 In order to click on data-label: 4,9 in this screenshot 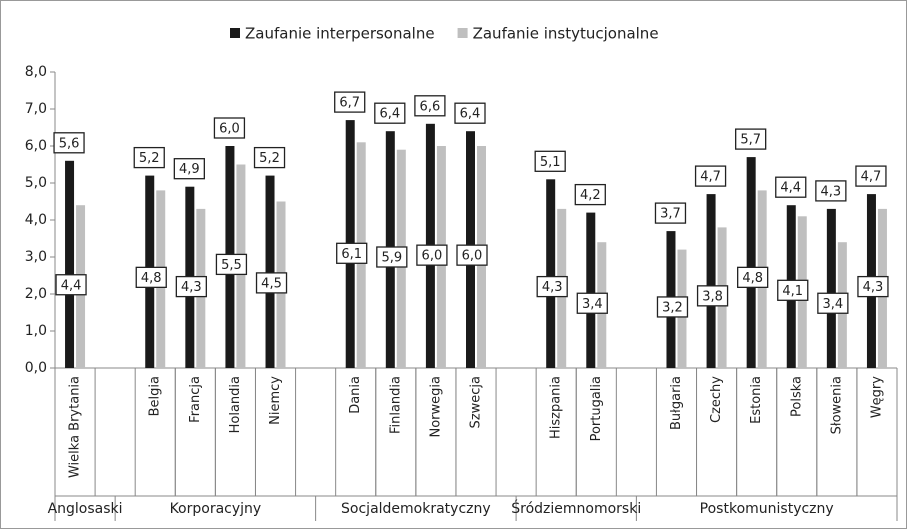, I will do `click(189, 169)`.